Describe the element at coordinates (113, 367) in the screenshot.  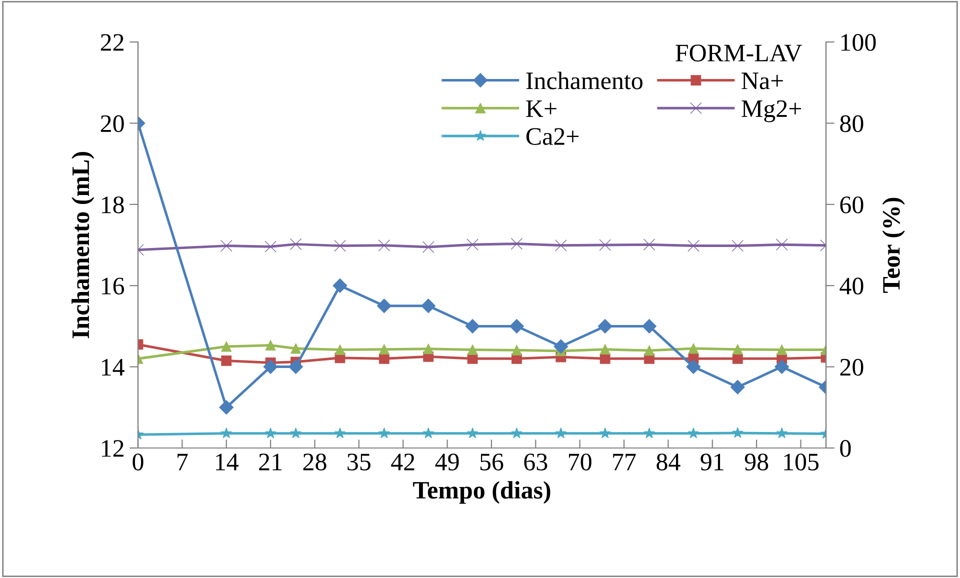
I see `y-tick-label: 14` at that location.